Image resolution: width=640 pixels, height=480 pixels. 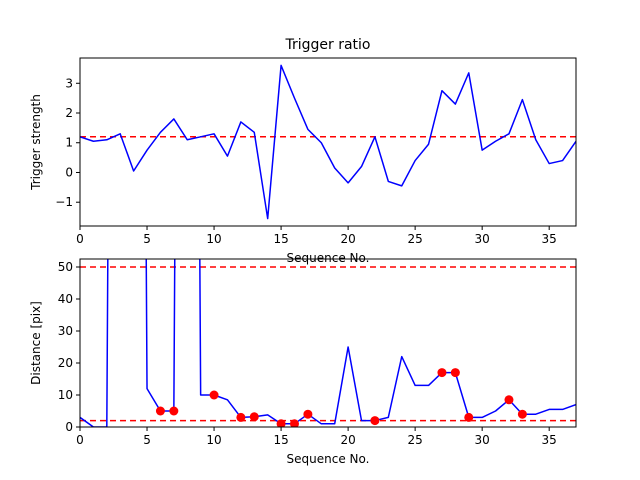 What do you see at coordinates (36, 142) in the screenshot?
I see `y-axis-label: Trigger strength` at bounding box center [36, 142].